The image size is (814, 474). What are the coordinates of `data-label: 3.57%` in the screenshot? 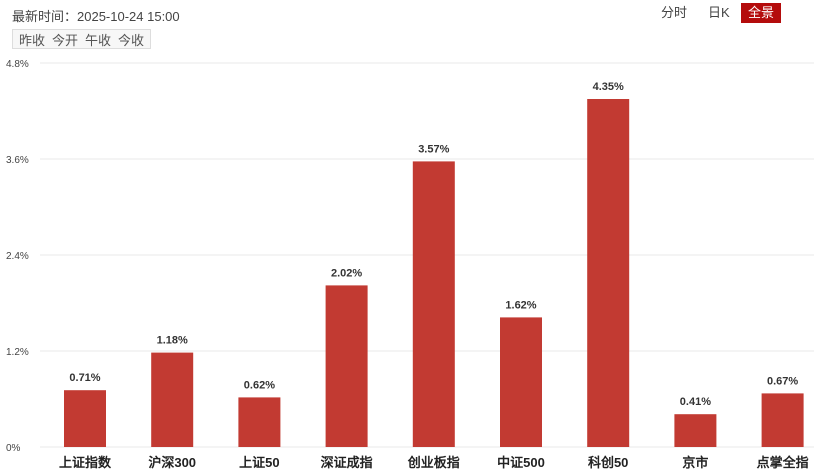 It's located at (433, 149).